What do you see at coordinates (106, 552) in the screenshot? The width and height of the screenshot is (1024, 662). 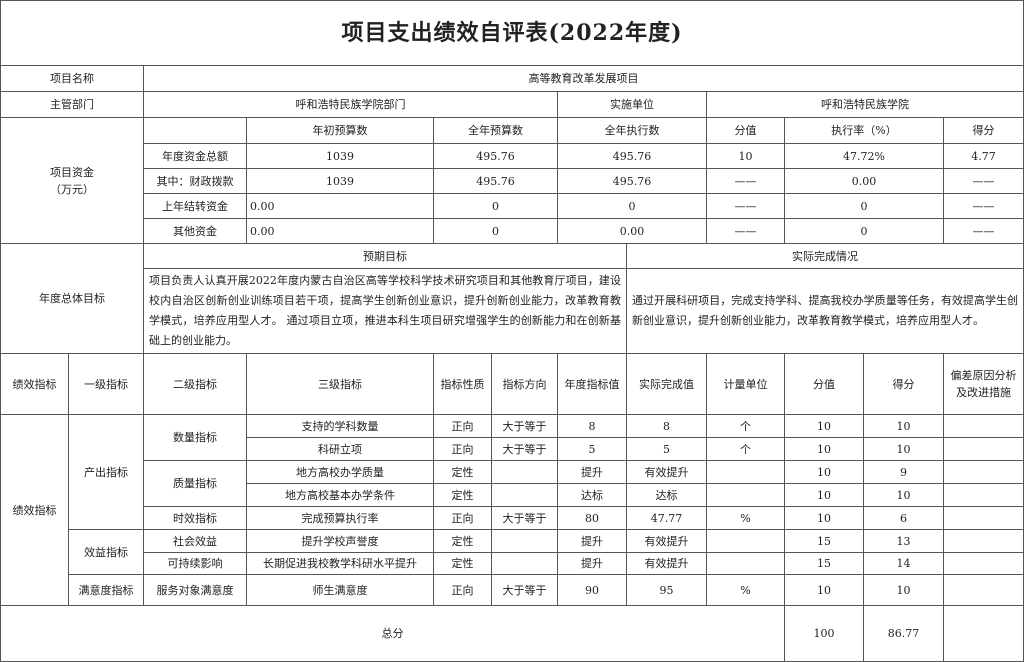 I see `level1-indicator: 效益指标` at bounding box center [106, 552].